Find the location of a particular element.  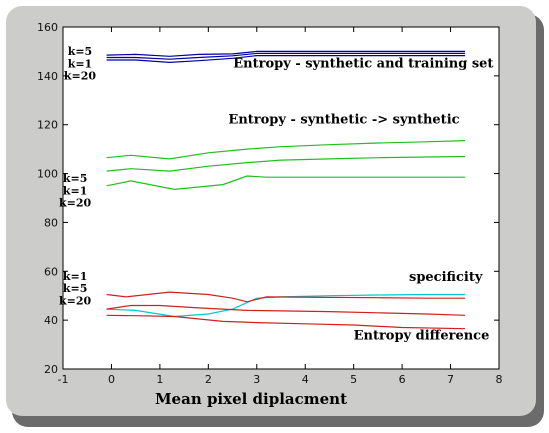

annotation-label: Entropy difference is located at coordinates (422, 336).